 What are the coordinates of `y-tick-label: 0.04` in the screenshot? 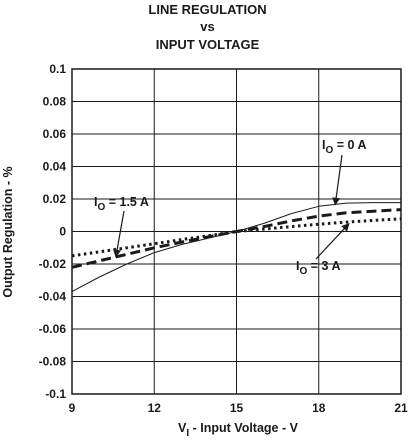 It's located at (55, 167).